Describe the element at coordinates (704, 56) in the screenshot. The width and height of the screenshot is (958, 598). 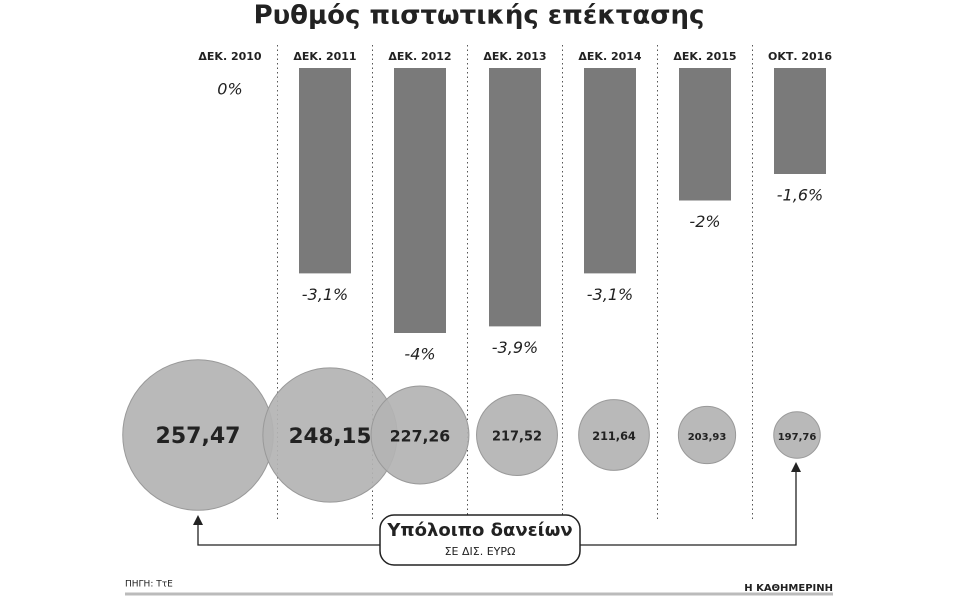
I see `category-label: ΔΕΚ. 2015` at that location.